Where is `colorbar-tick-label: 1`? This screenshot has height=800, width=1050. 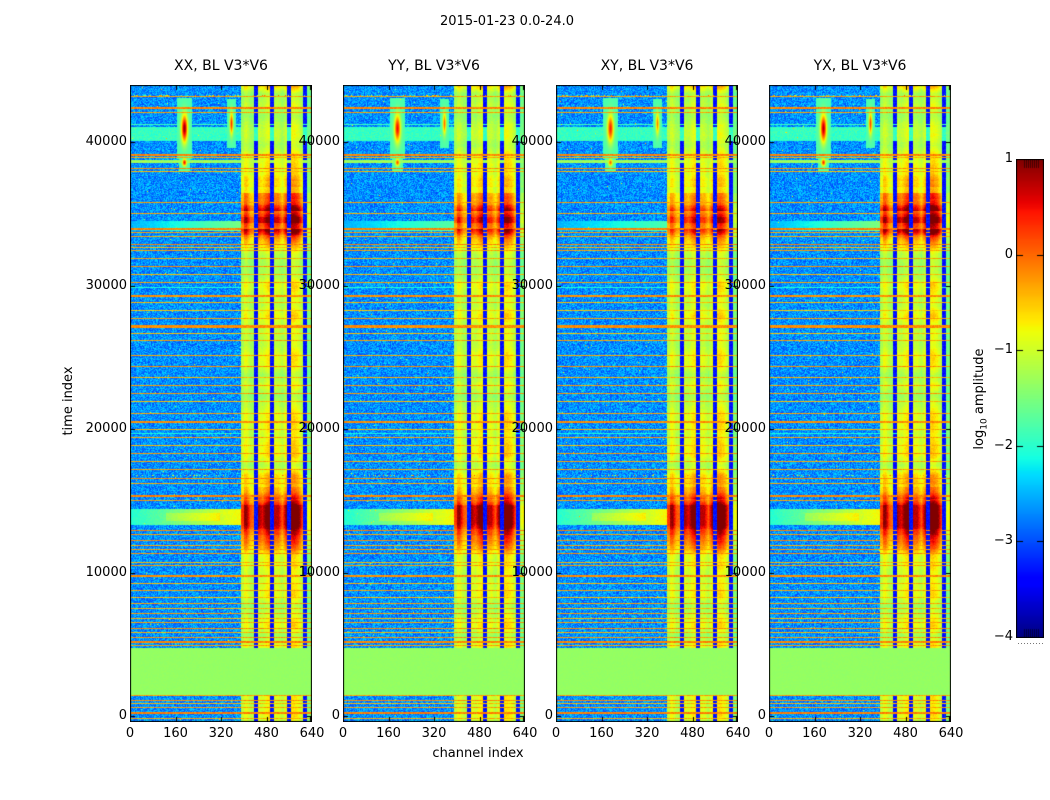
colorbar-tick-label: 1 is located at coordinates (1008, 158).